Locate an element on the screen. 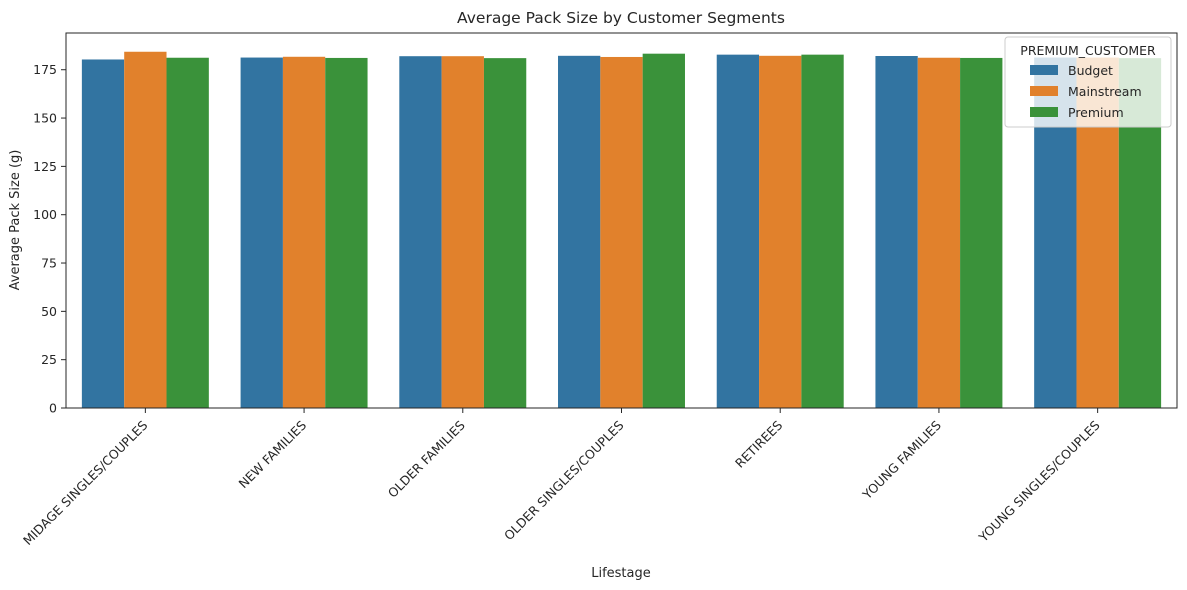 Image resolution: width=1187 pixels, height=590 pixels. y-tick-label: 125 is located at coordinates (45, 166).